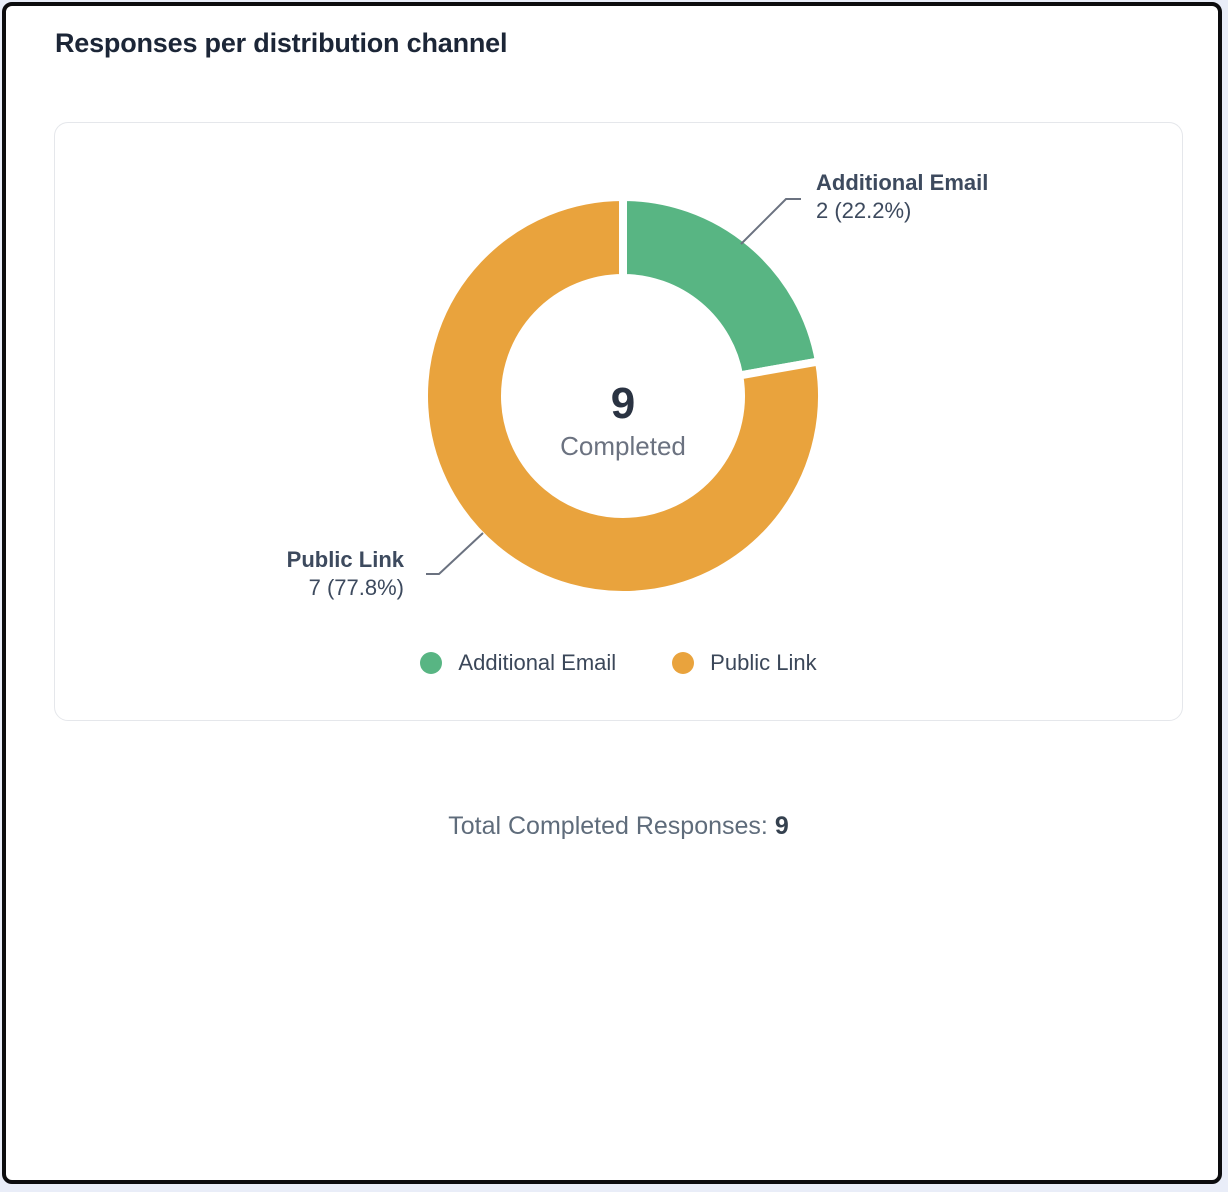 This screenshot has width=1228, height=1192. I want to click on donut-center-label: 9 Completed, so click(623, 420).